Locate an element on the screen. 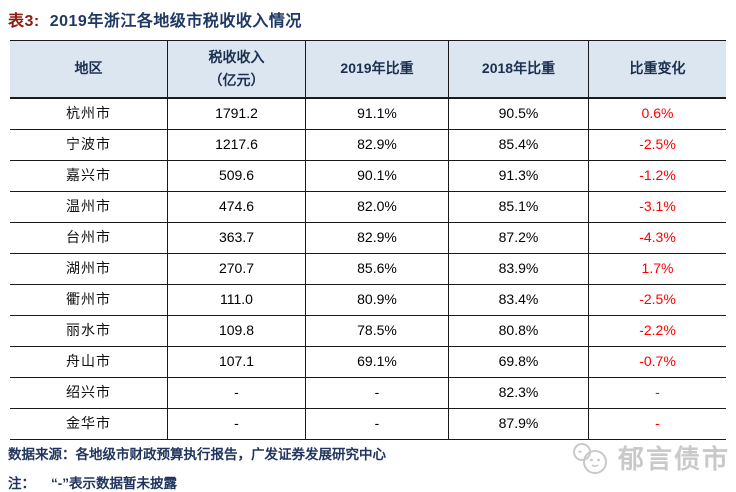  col-header-change: 比重变化 is located at coordinates (657, 69).